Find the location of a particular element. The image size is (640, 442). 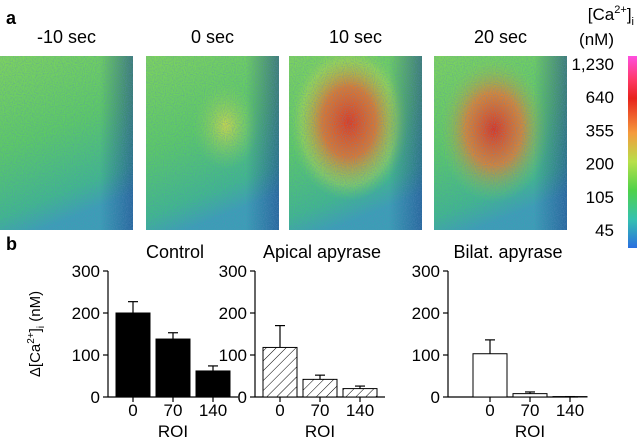

frame-label: 0 sec is located at coordinates (212, 37).